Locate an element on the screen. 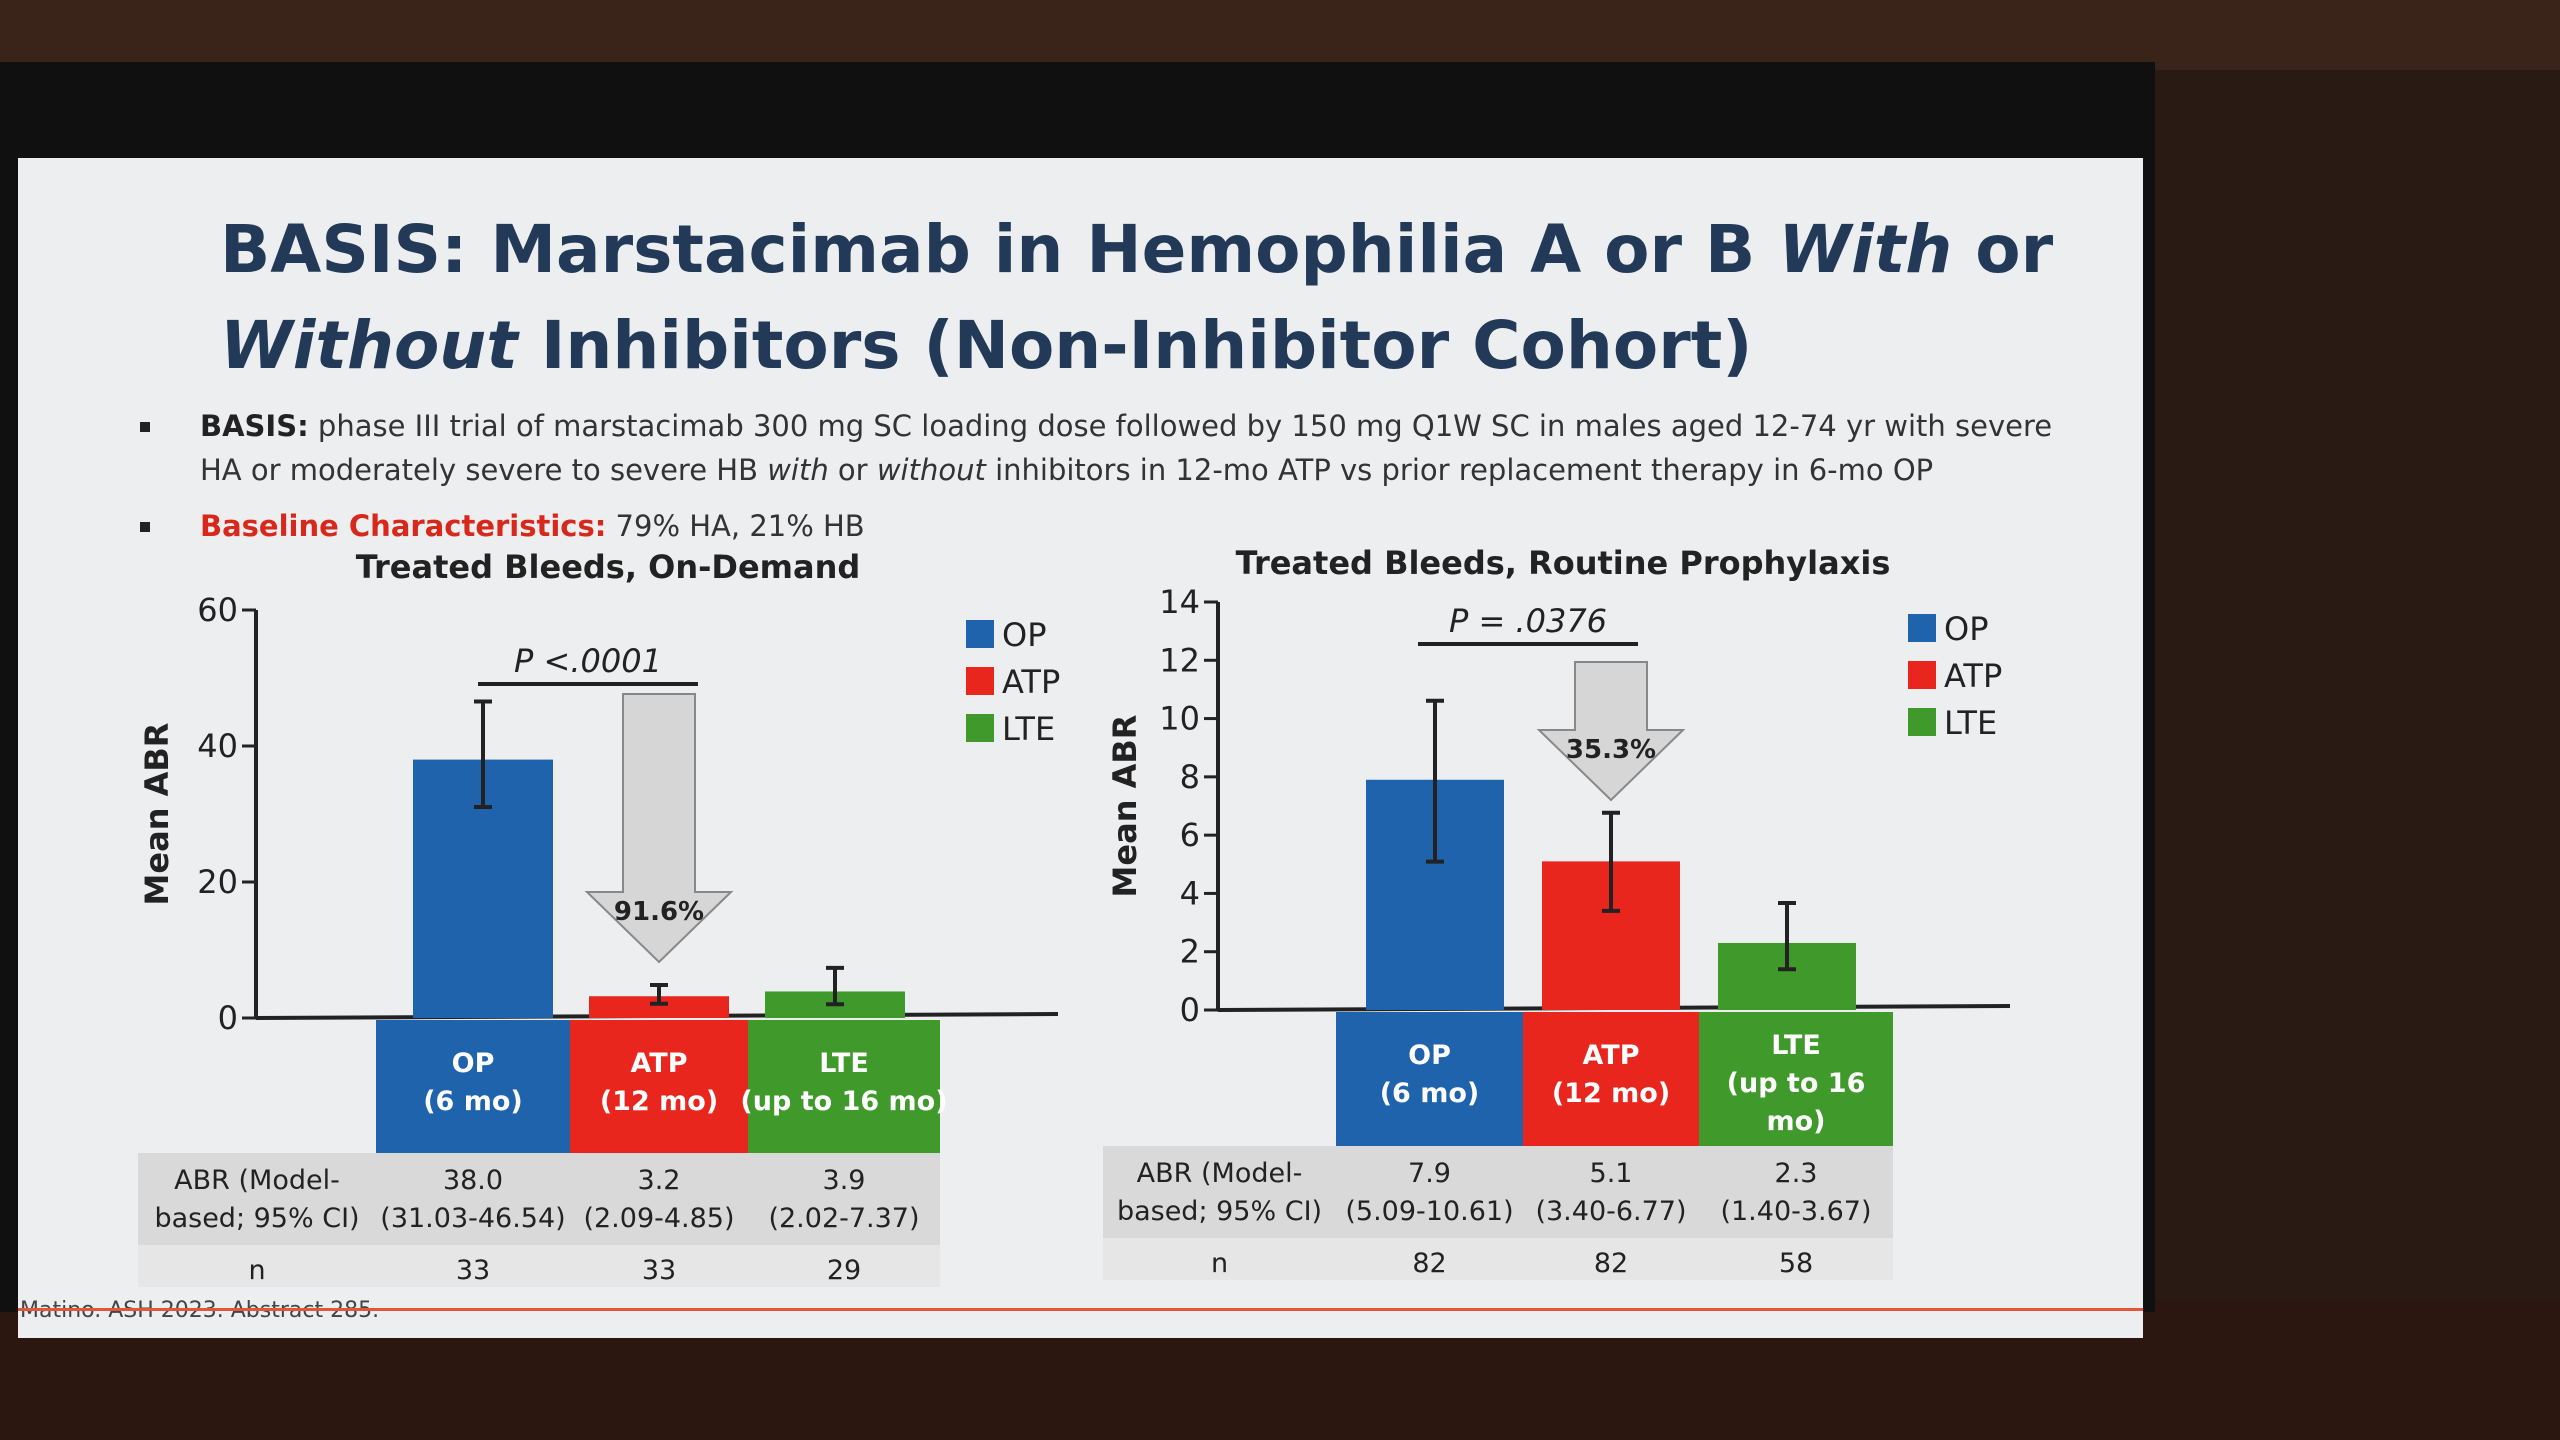 The height and width of the screenshot is (1440, 2560). reduction-percent-label: 35.3% is located at coordinates (1611, 750).